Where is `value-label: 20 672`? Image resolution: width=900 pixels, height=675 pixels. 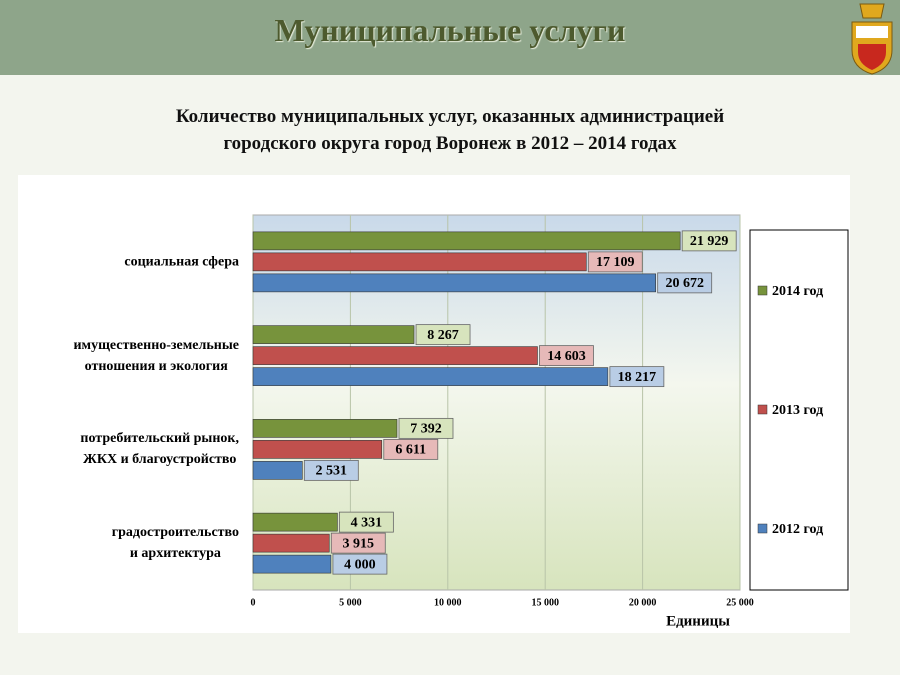
value-label: 20 672 is located at coordinates (684, 283).